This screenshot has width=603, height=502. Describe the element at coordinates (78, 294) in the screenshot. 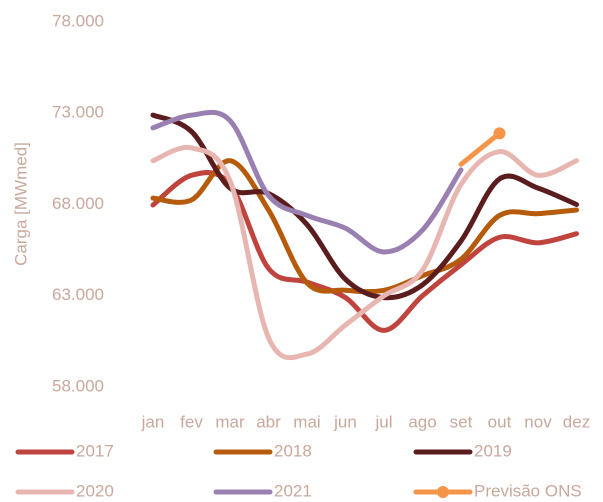

I see `y-tick-label: 63.000` at that location.